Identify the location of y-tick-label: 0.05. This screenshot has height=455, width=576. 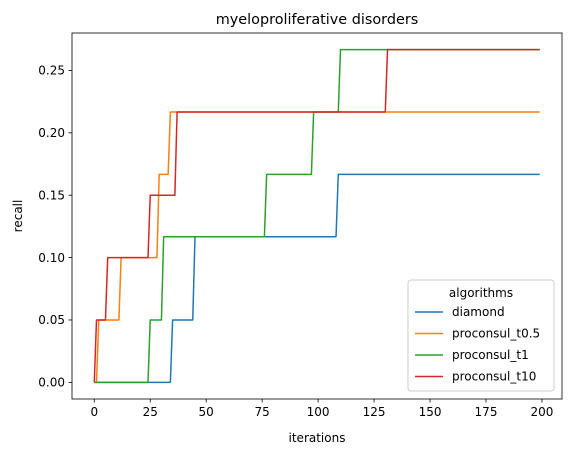
(51, 320).